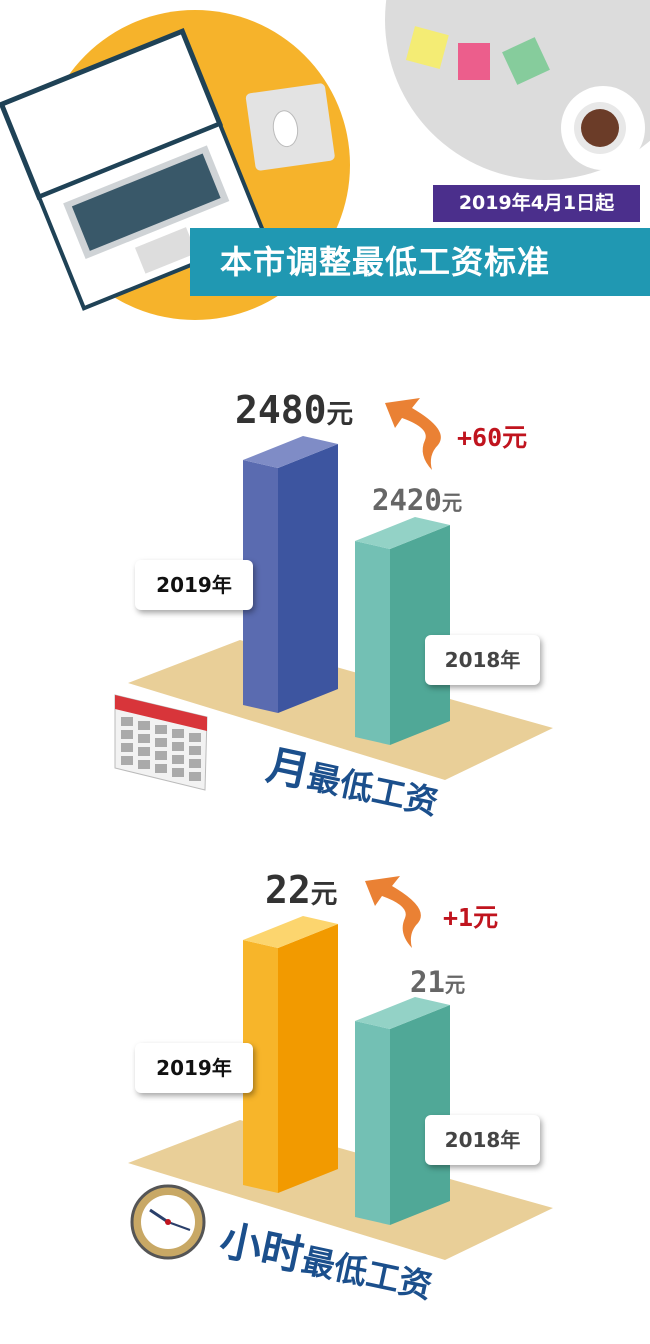 This screenshot has height=1344, width=650. Describe the element at coordinates (161, 713) in the screenshot. I see `calendar-icon-header` at that location.